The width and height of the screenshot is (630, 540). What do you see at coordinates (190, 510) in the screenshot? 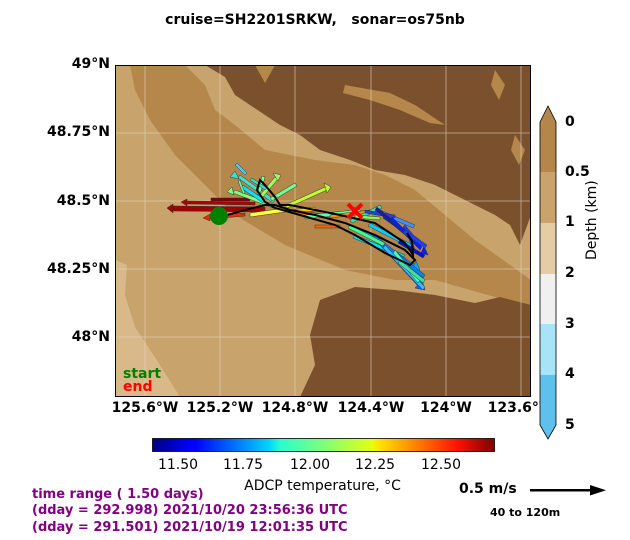
I see `end-time-text: (dday = 292.998) 2021/10/20 23:56:36 UTC` at bounding box center [190, 510].